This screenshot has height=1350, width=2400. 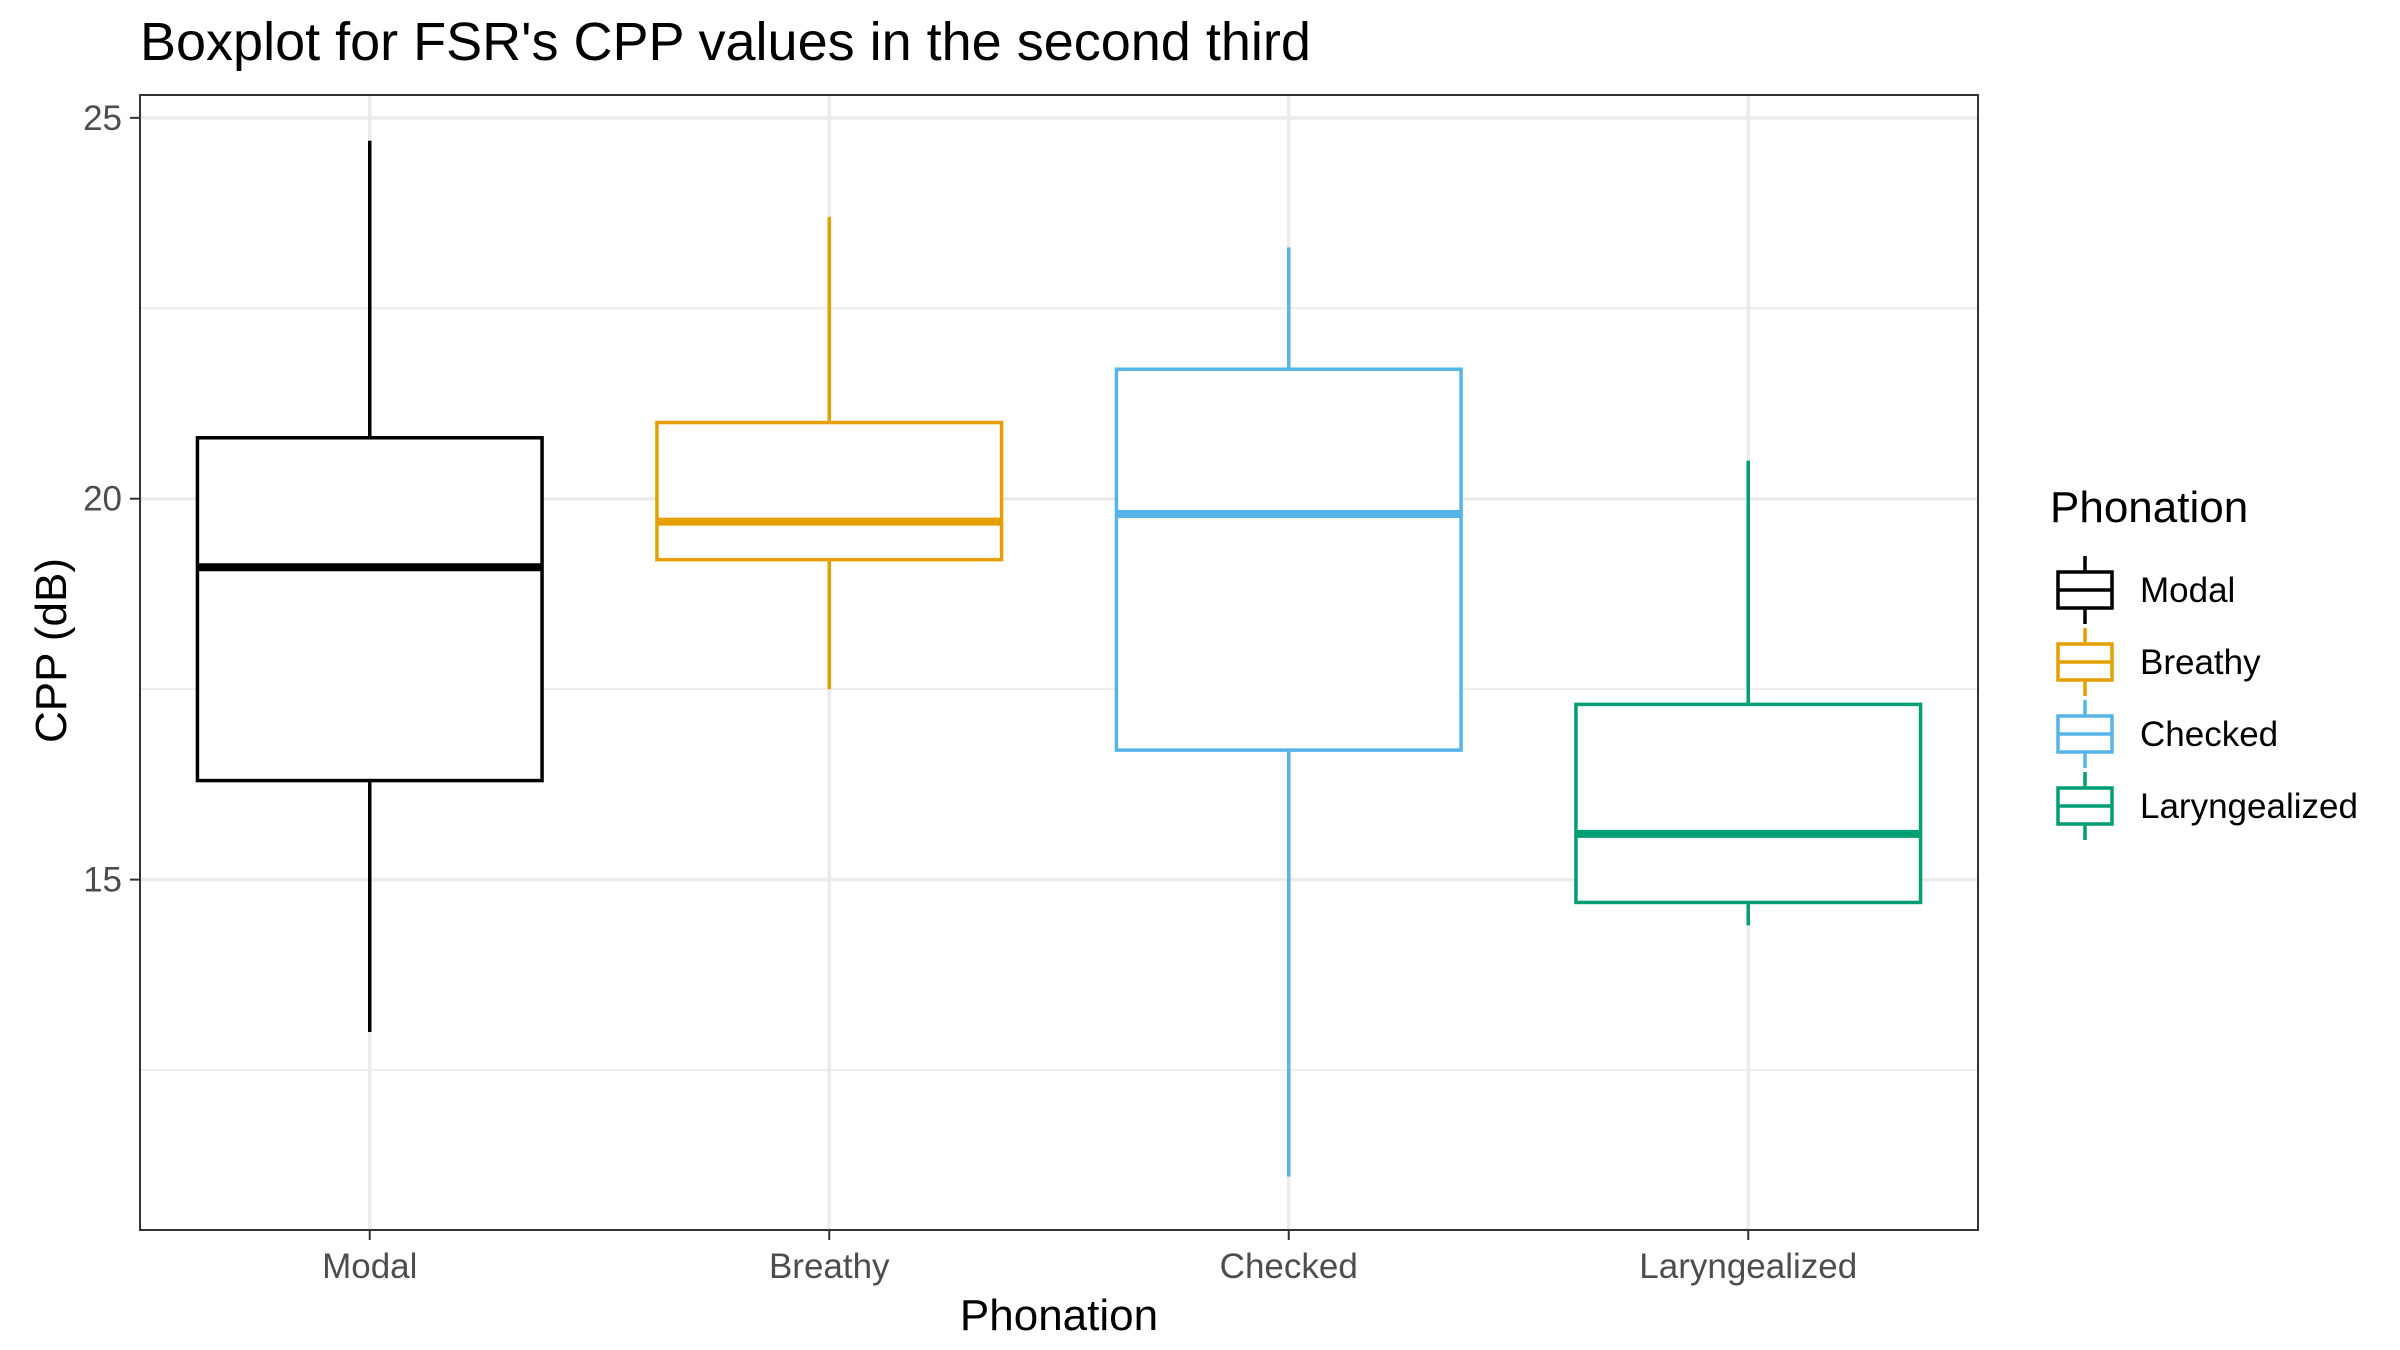 I want to click on legend-title: Phonation, so click(x=2149, y=507).